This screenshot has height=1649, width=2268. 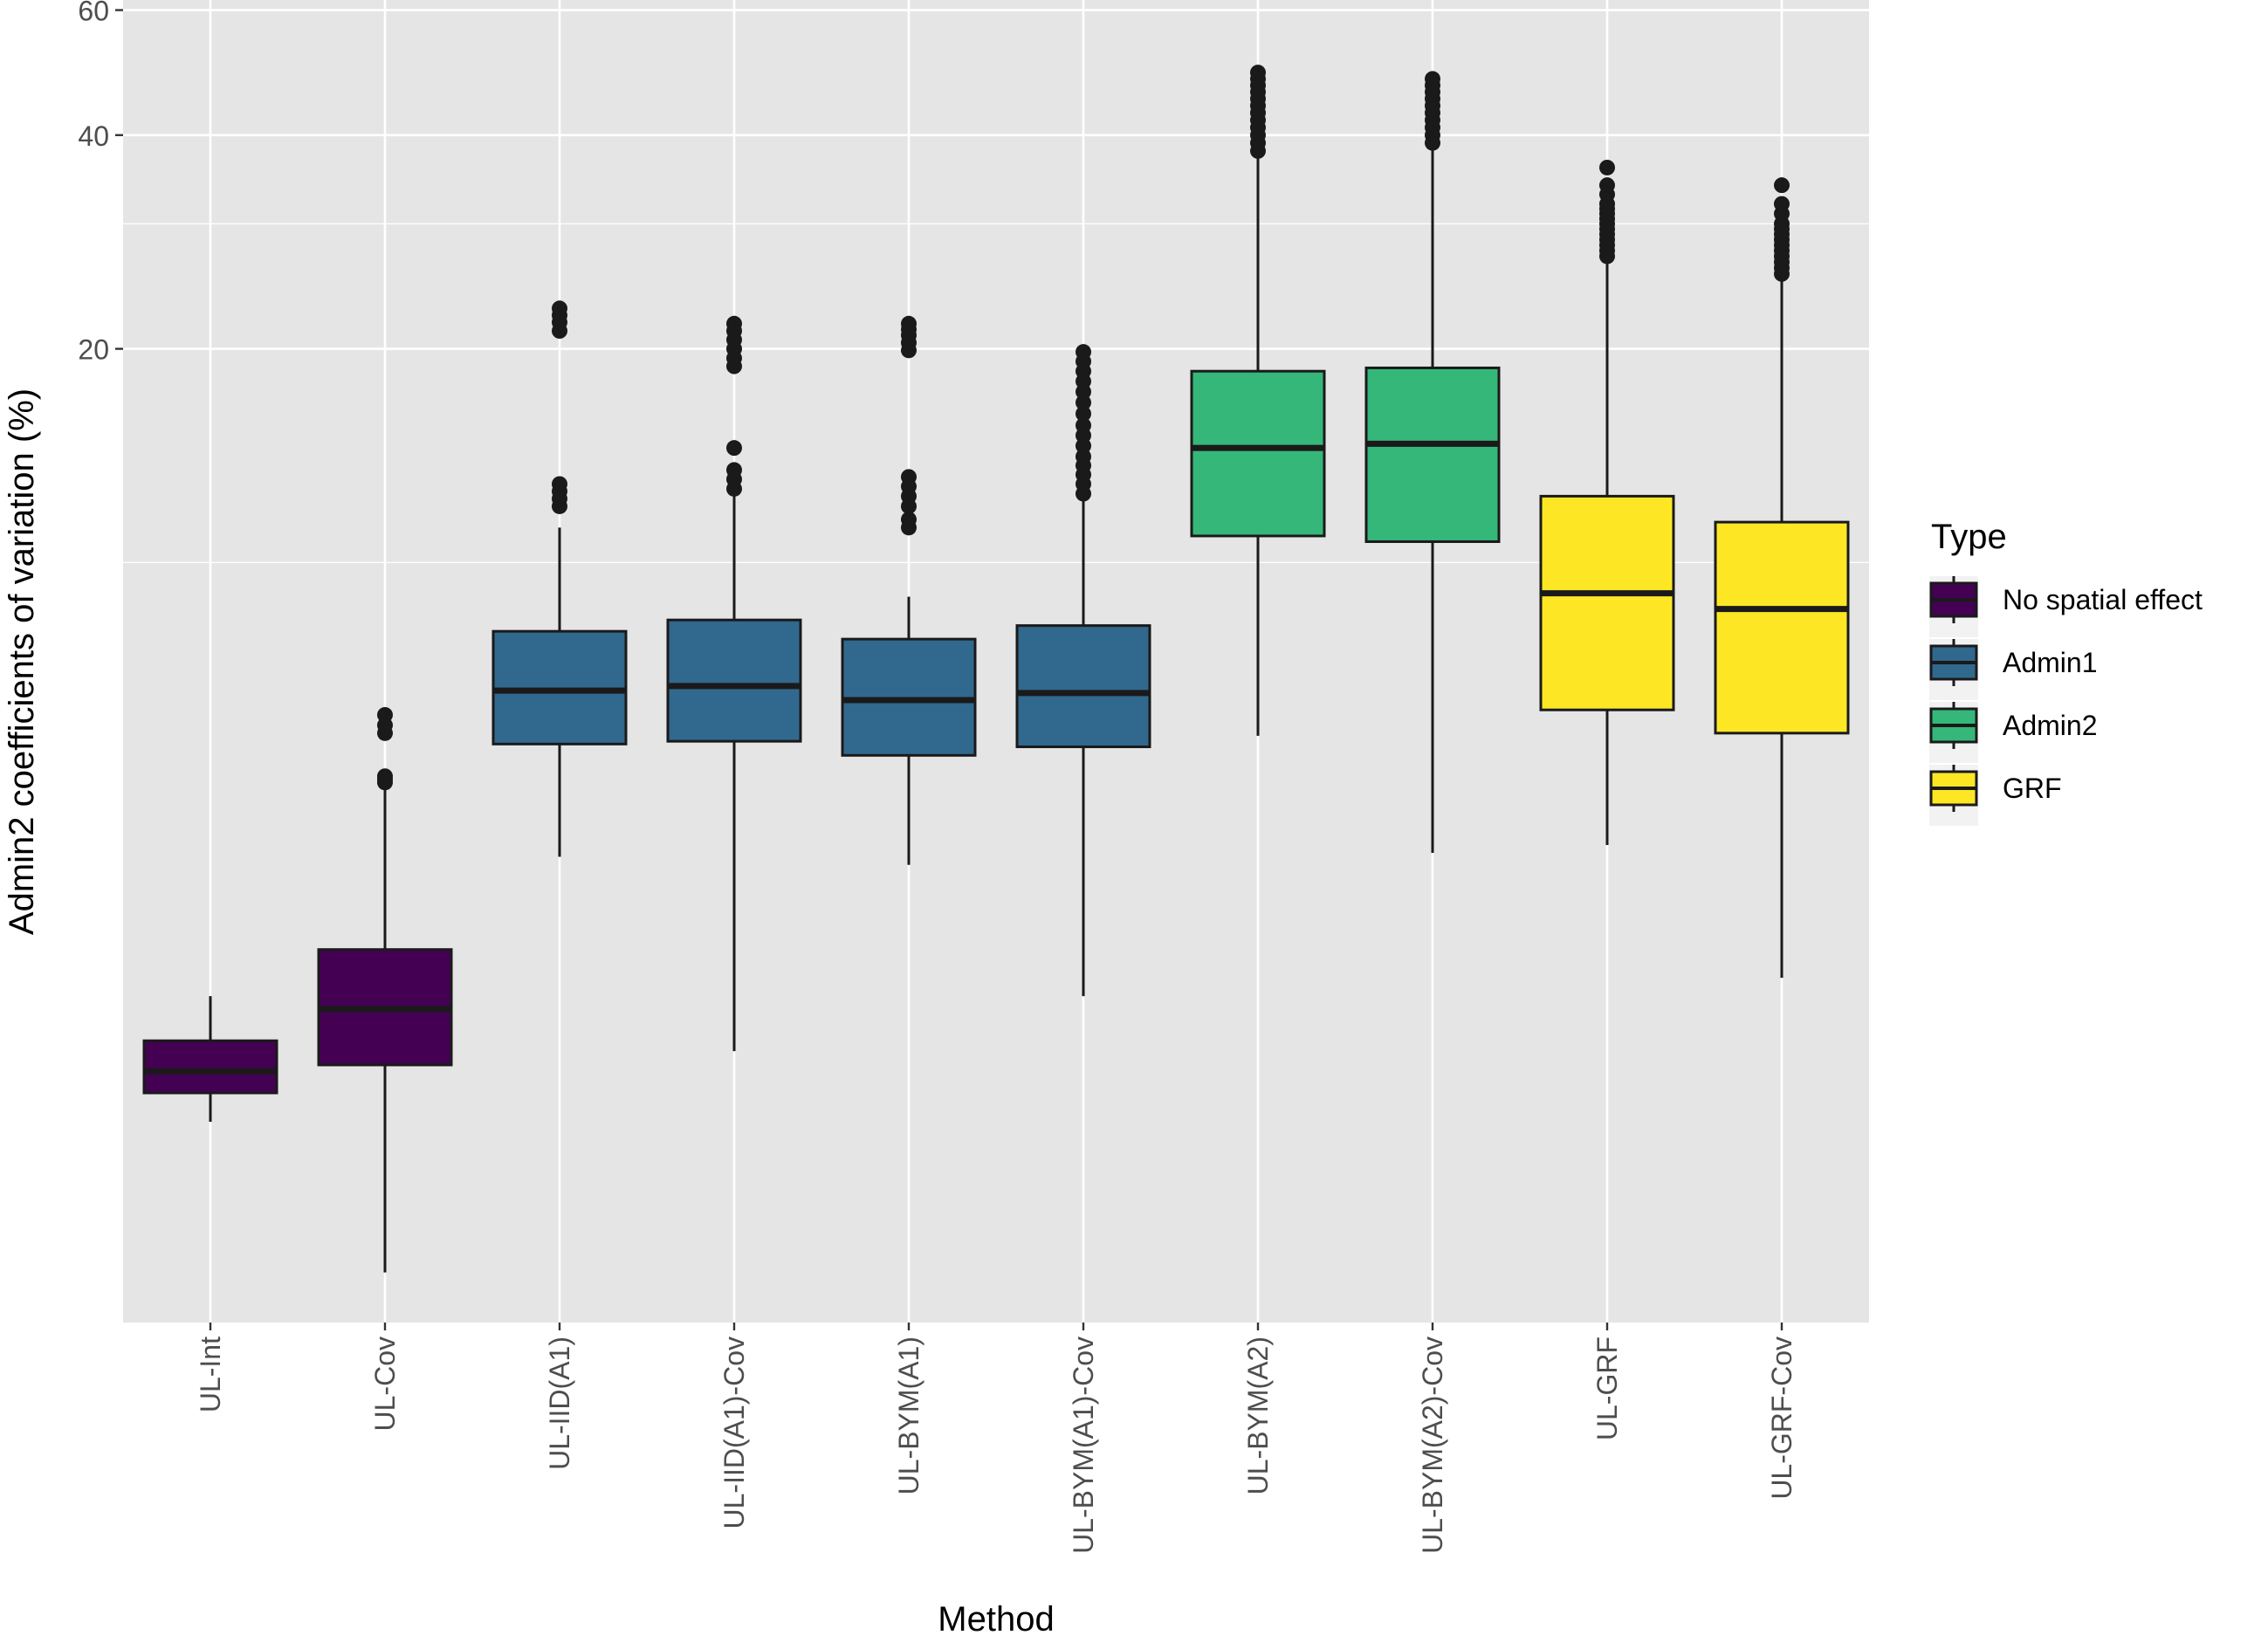 What do you see at coordinates (2051, 725) in the screenshot?
I see `legend-label: Admin2` at bounding box center [2051, 725].